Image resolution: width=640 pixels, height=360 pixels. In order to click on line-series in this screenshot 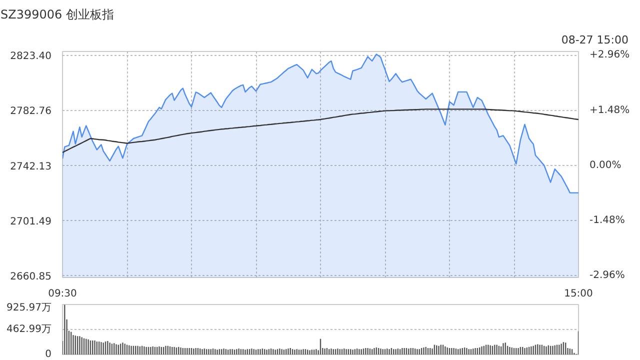, I will do `click(320, 131)`.